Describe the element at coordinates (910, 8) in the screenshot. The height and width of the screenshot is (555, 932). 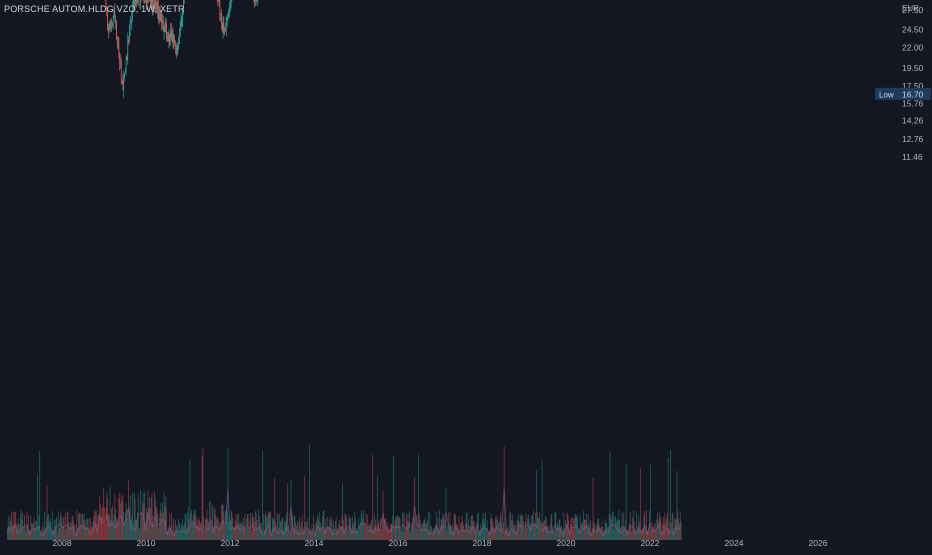
I see `currency-label: EUR` at that location.